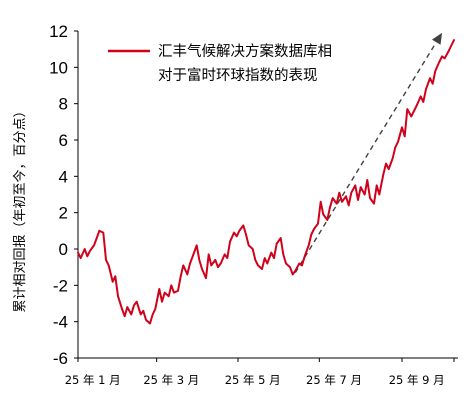 The image size is (476, 403). What do you see at coordinates (58, 67) in the screenshot?
I see `y-tick-label: 10` at bounding box center [58, 67].